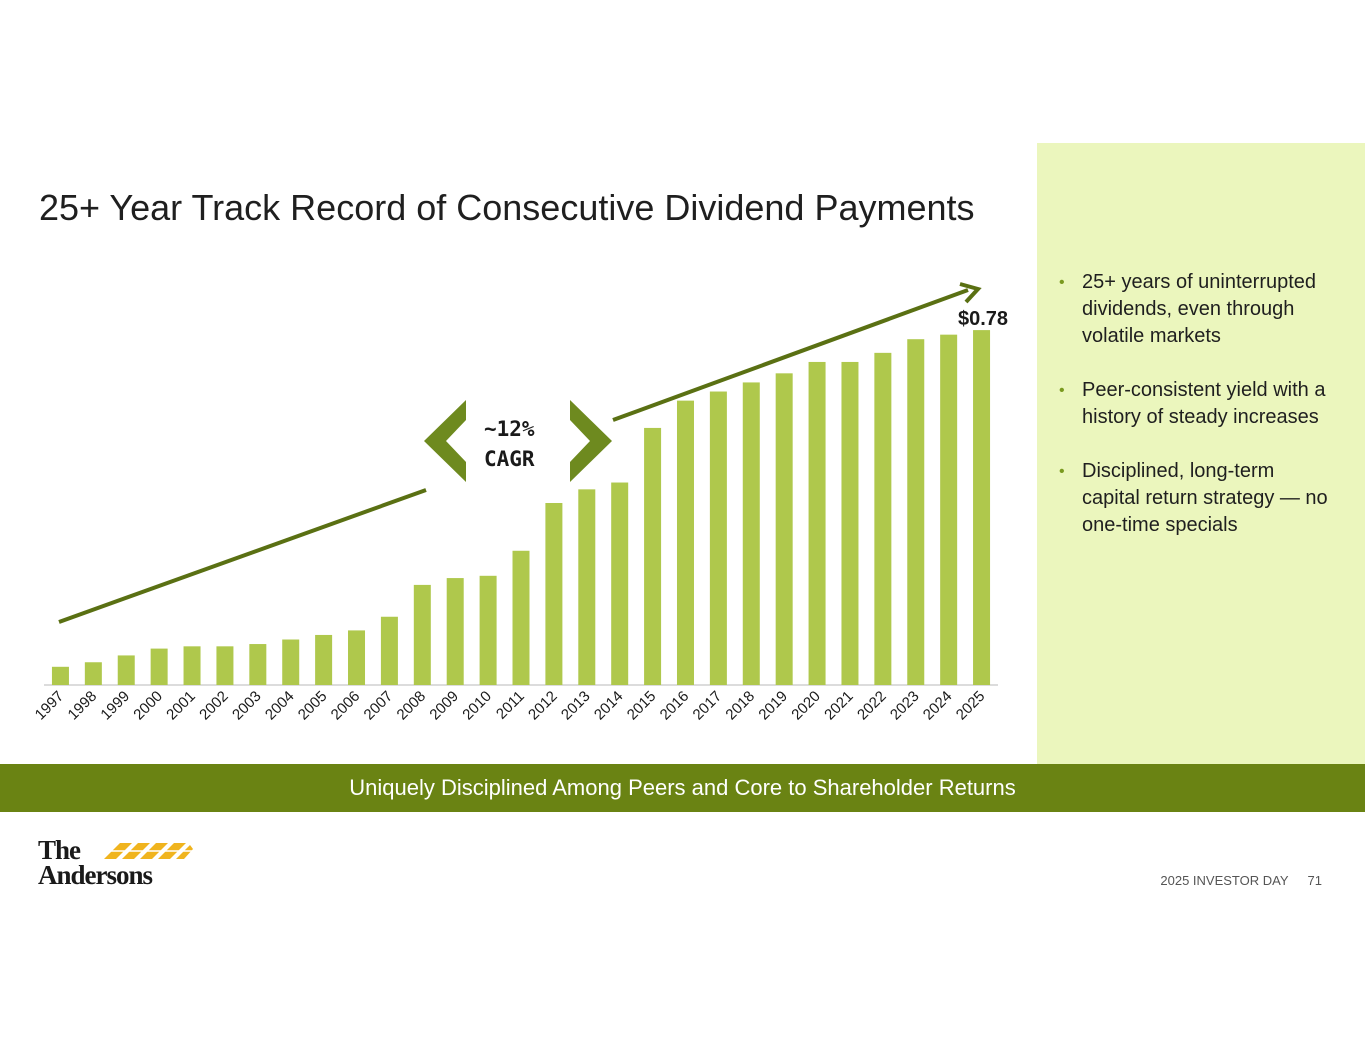 The width and height of the screenshot is (1365, 1055). Describe the element at coordinates (83, 706) in the screenshot. I see `x-tick-label: 1998` at that location.